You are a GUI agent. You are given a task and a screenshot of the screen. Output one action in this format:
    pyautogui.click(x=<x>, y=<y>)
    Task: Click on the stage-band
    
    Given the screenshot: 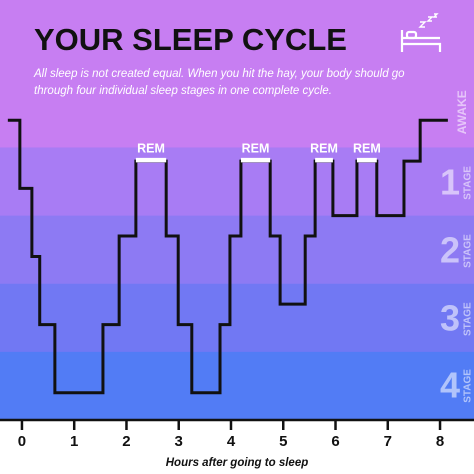 What is the action you would take?
    pyautogui.click(x=237, y=385)
    